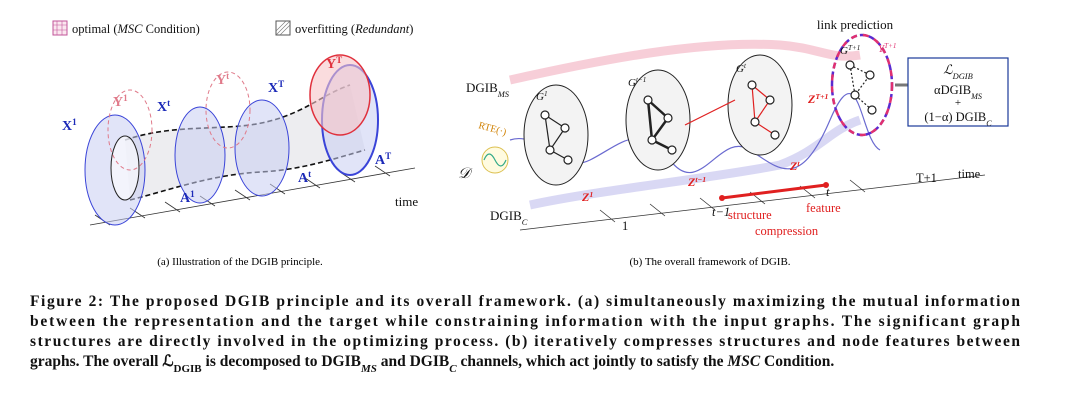 This screenshot has height=401, width=1080. What do you see at coordinates (989, 123) in the screenshot?
I see `objective-term-sub: C` at bounding box center [989, 123].